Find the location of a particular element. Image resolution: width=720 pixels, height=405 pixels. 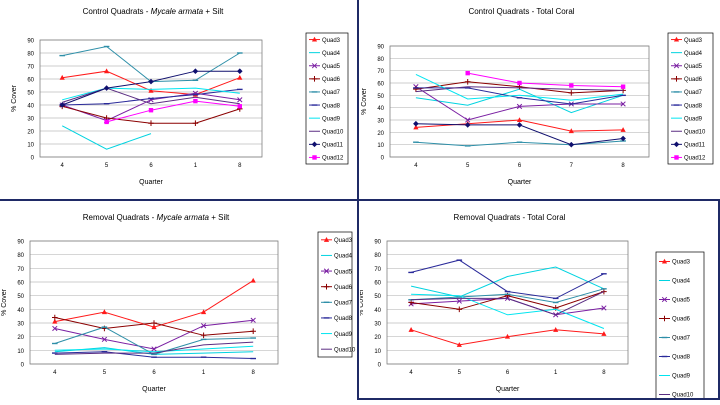

series-quad5 is located at coordinates (154, 334).